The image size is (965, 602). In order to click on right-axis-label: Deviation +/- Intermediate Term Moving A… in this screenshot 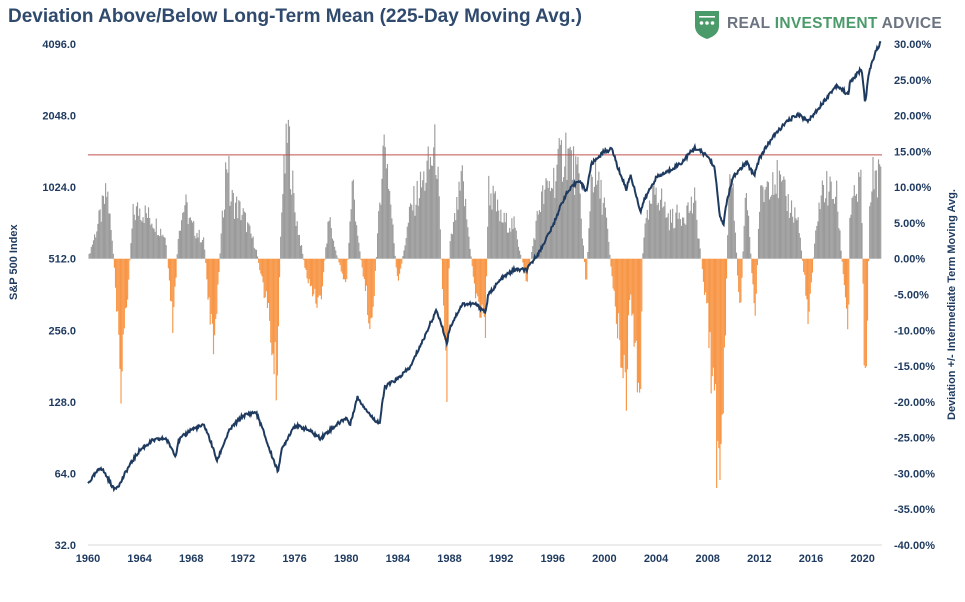, I will do `click(952, 304)`.